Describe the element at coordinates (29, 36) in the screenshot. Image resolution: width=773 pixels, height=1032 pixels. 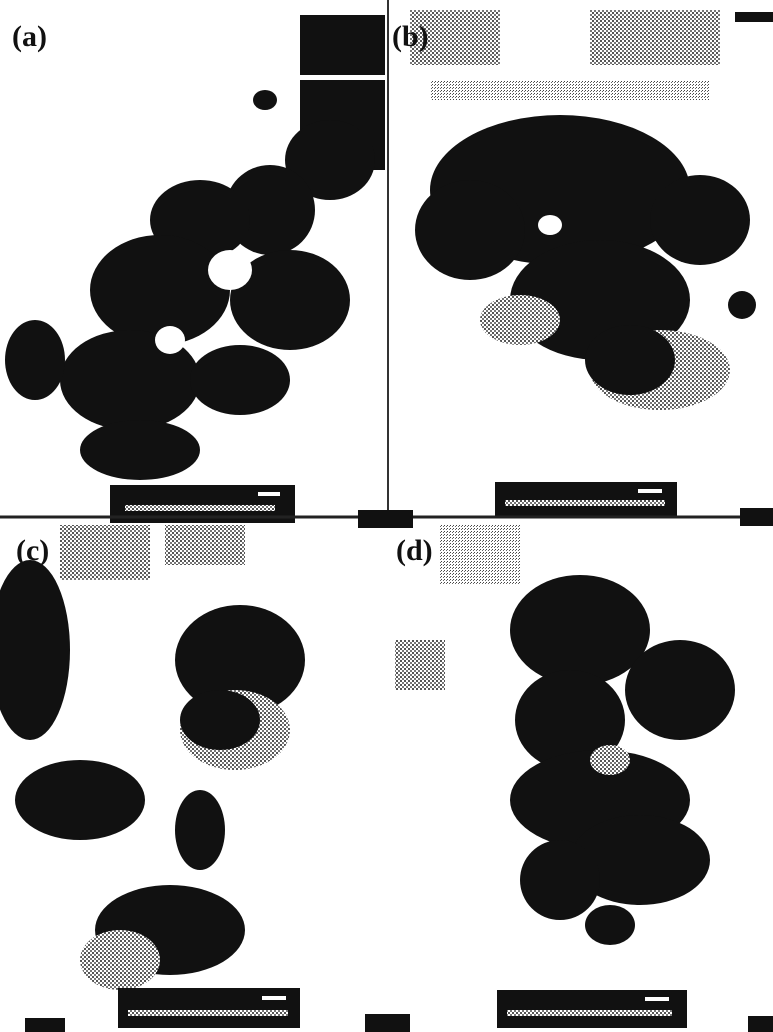
I see `panel-label: (a)` at that location.